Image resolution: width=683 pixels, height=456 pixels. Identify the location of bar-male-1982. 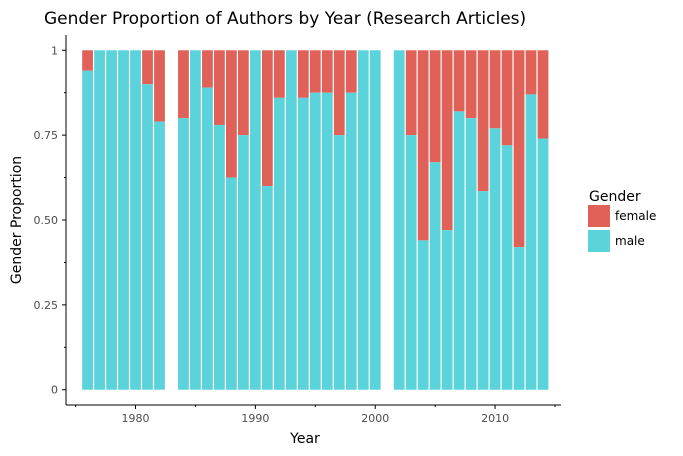
(159, 255).